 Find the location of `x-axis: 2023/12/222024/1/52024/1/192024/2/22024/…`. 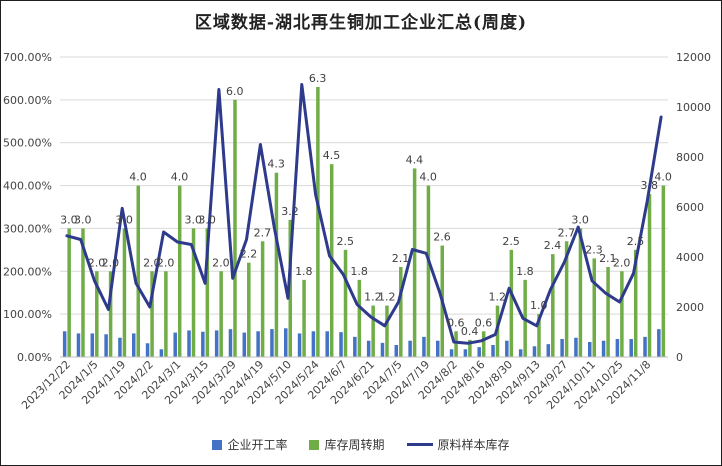

x-axis: 2023/12/222024/1/52024/1/192024/2/22024/… is located at coordinates (343, 384).